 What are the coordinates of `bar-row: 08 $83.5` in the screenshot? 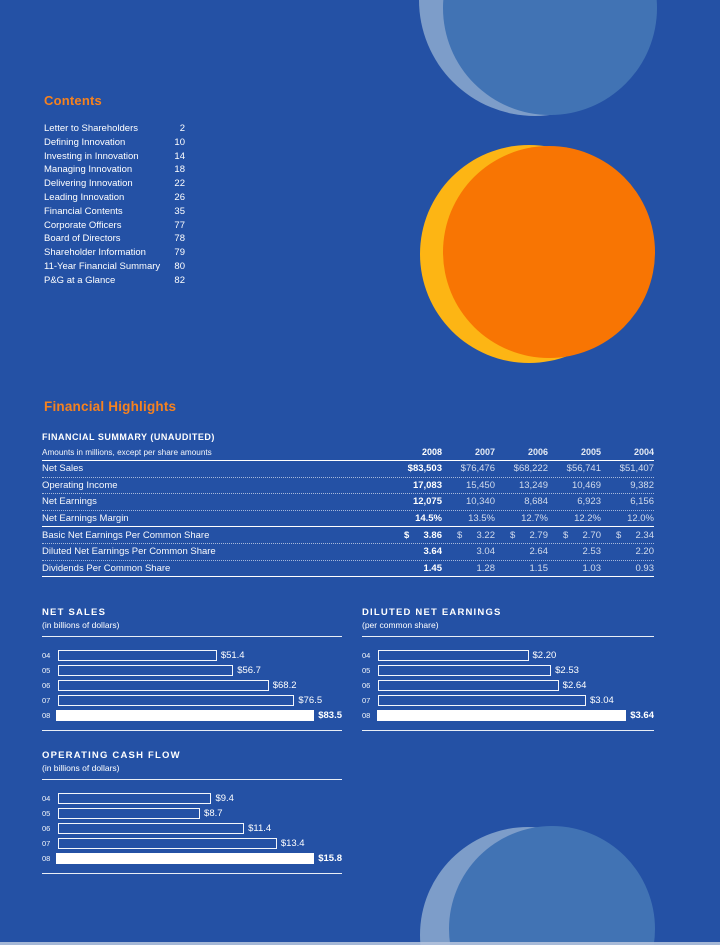 It's located at (192, 715).